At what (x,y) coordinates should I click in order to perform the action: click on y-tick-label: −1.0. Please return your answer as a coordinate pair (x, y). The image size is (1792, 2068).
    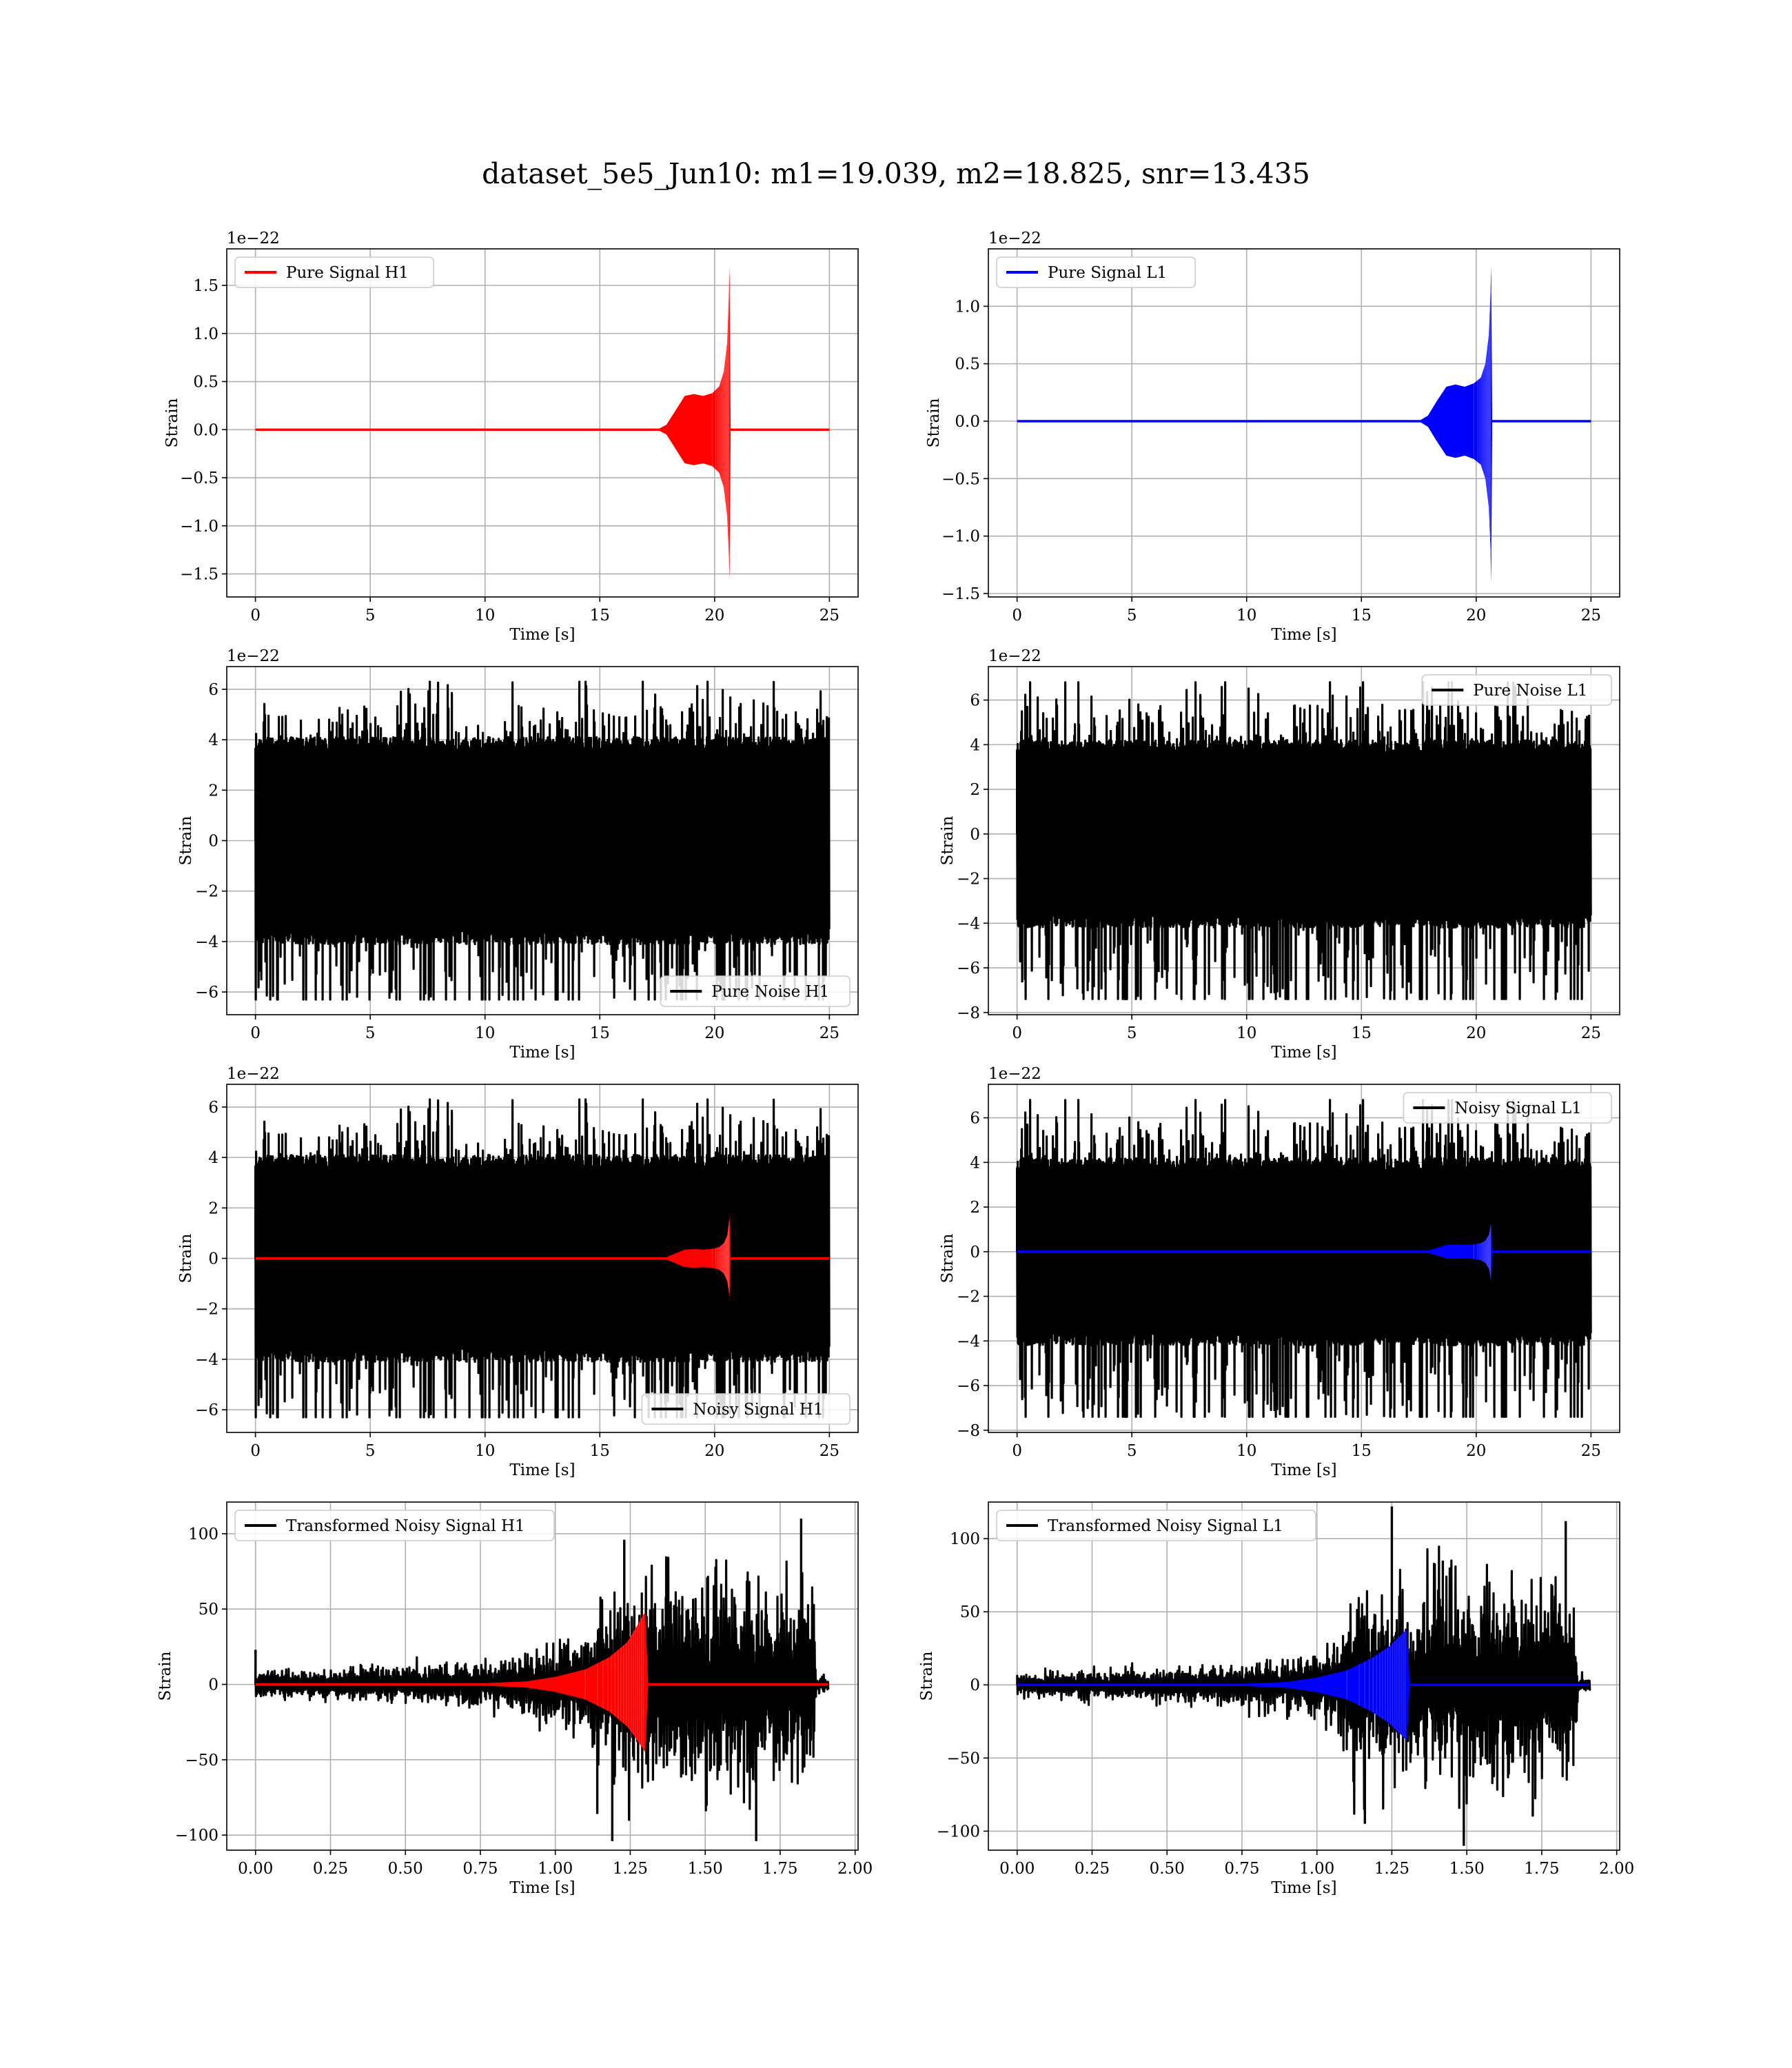
    Looking at the image, I should click on (199, 527).